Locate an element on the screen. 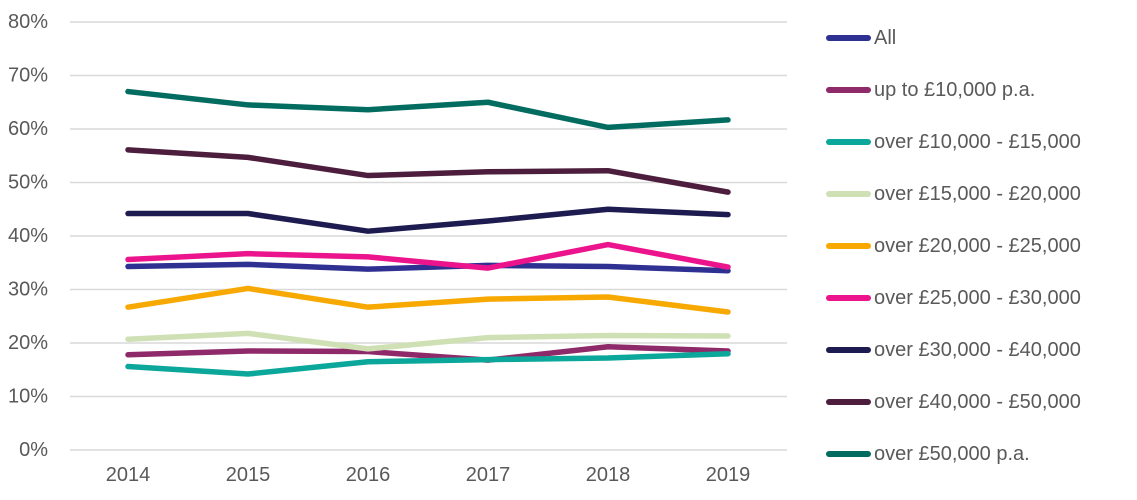 The height and width of the screenshot is (500, 1137). legend-label: over £15,000 - £20,000 is located at coordinates (977, 194).